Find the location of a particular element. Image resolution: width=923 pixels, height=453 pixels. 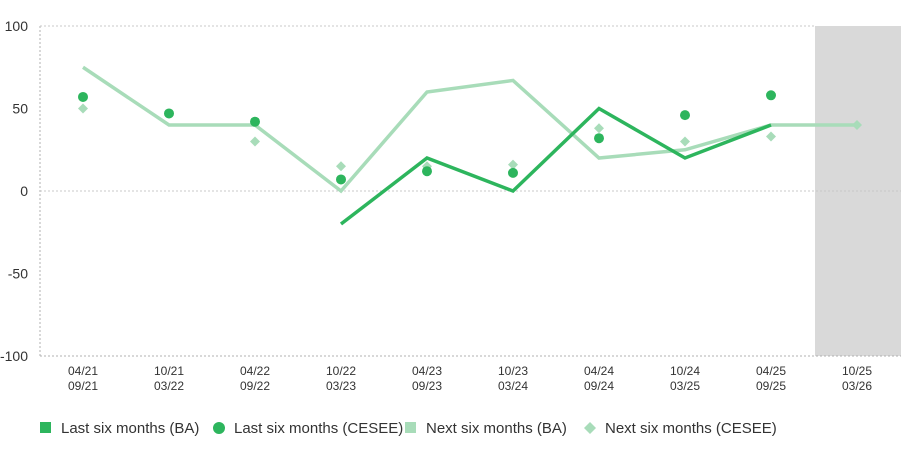

x-tick-label: 10/22 03/23 is located at coordinates (341, 378).